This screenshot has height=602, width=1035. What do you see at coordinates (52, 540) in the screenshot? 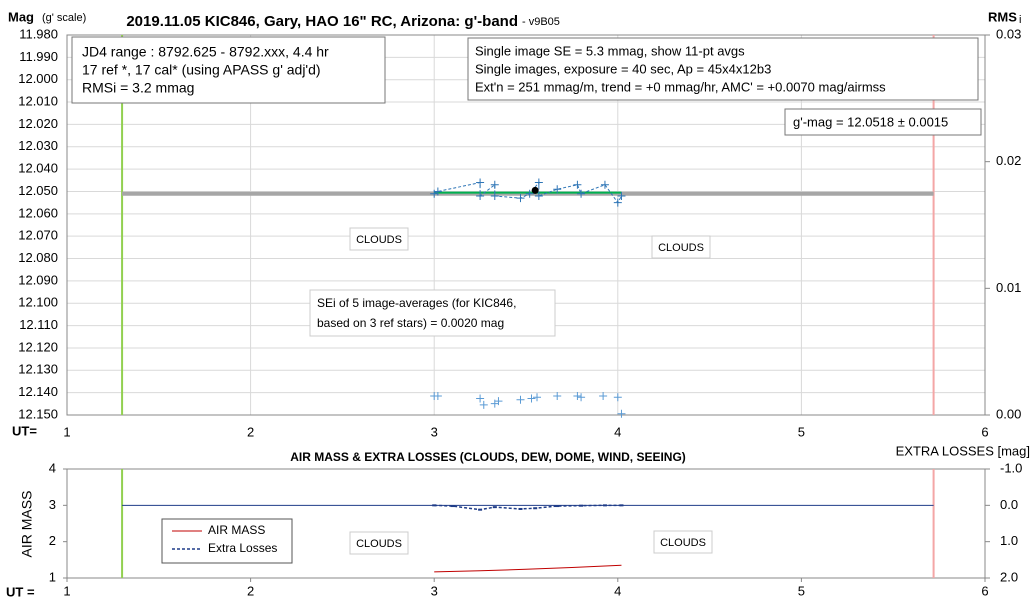
I see `y-tick-label: 2` at bounding box center [52, 540].